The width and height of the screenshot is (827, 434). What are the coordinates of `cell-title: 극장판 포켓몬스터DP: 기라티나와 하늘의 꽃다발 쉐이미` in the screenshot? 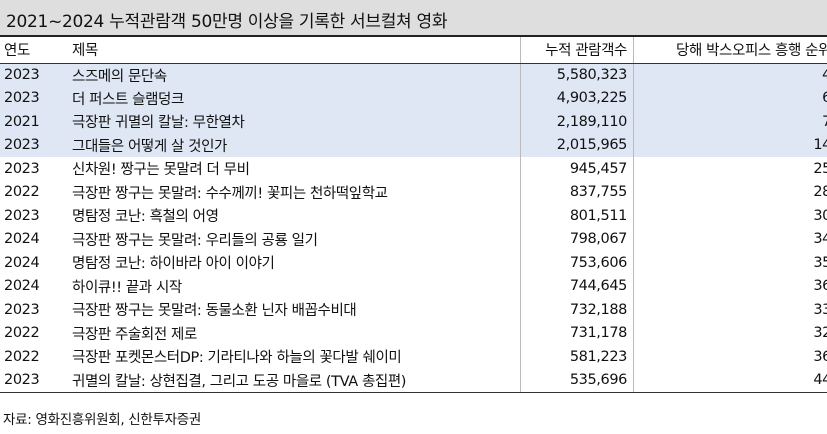 It's located at (237, 358).